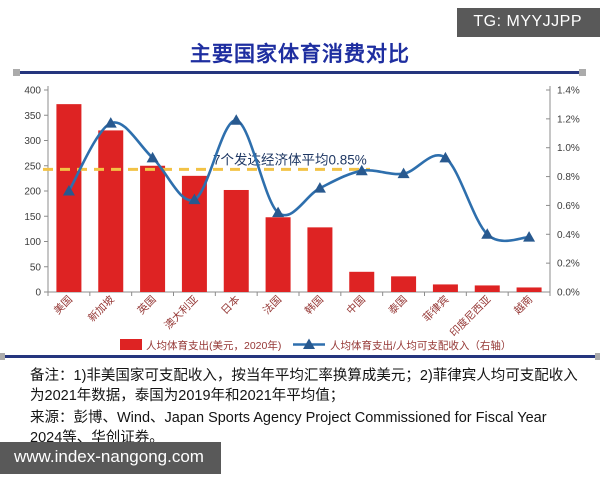 The height and width of the screenshot is (480, 600). What do you see at coordinates (32, 217) in the screenshot?
I see `svg-text: 150` at bounding box center [32, 217].